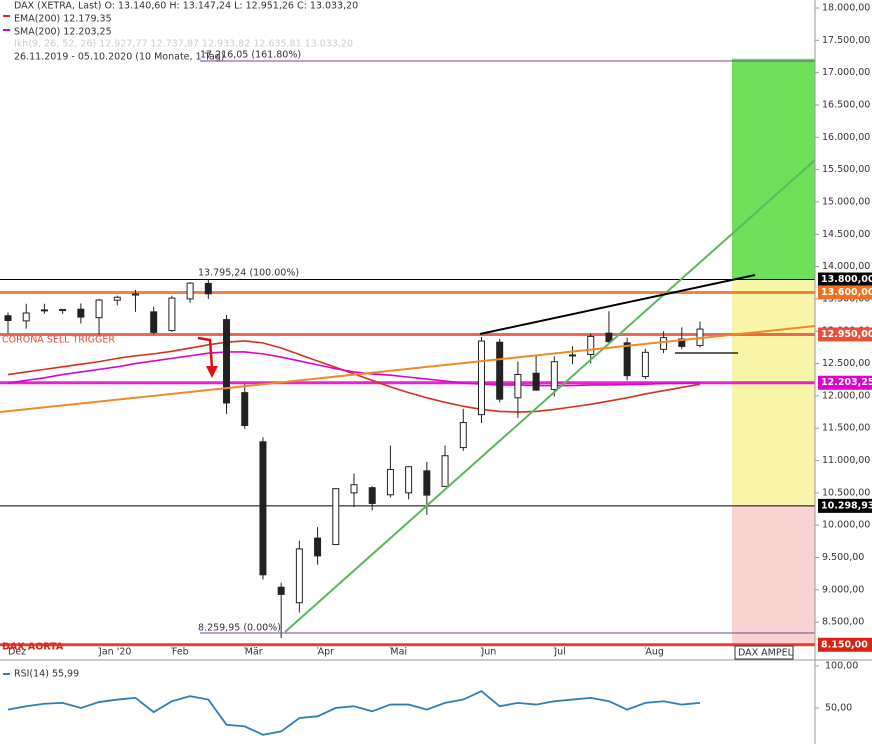  I want to click on legend-sma: SMA(200) 12.203,25, so click(63, 32).